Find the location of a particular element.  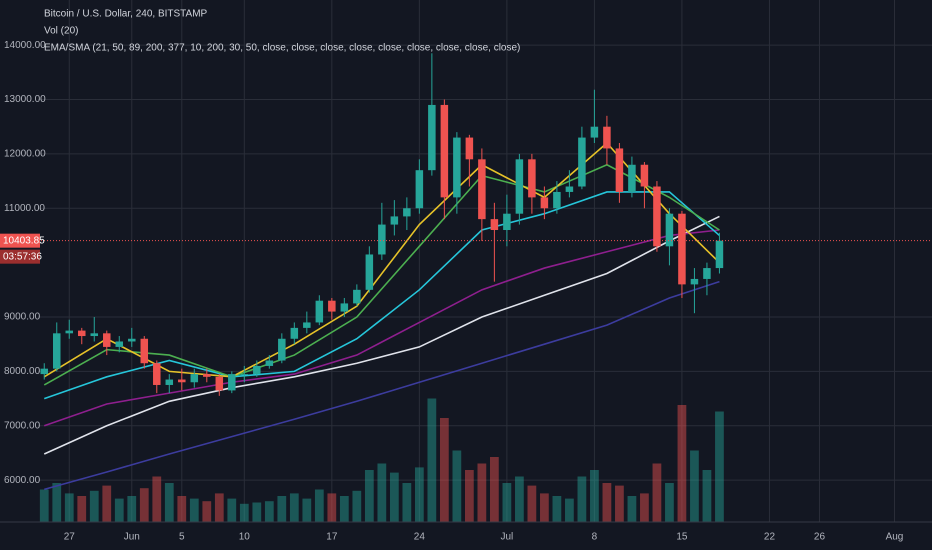

volume-label: Vol (20) is located at coordinates (61, 31).